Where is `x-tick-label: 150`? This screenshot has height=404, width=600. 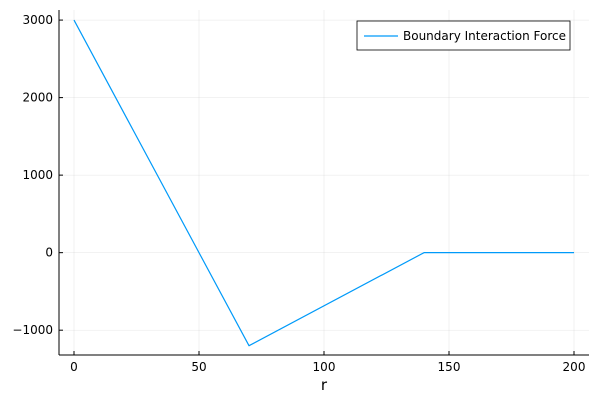 x-tick-label: 150 is located at coordinates (449, 367).